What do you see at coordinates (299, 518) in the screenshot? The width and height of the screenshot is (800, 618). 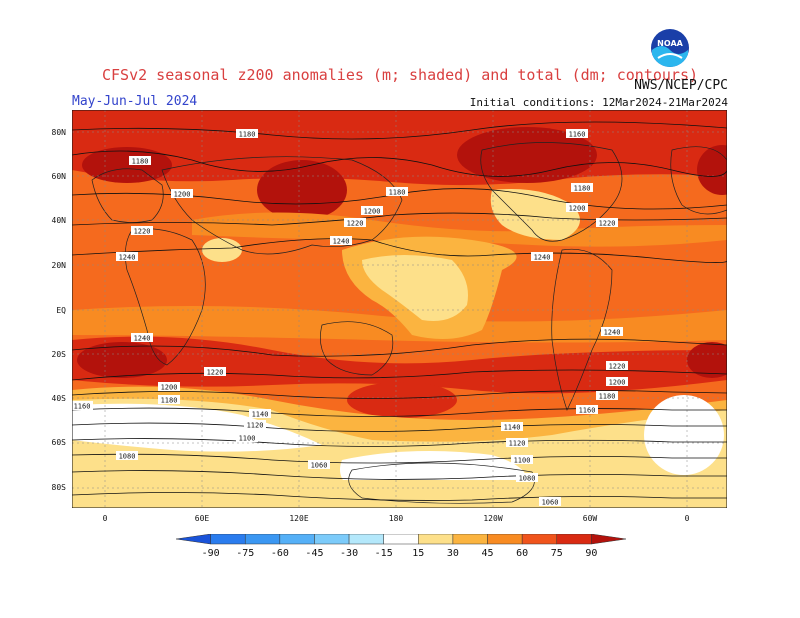 I see `lon-label: 120E` at bounding box center [299, 518].